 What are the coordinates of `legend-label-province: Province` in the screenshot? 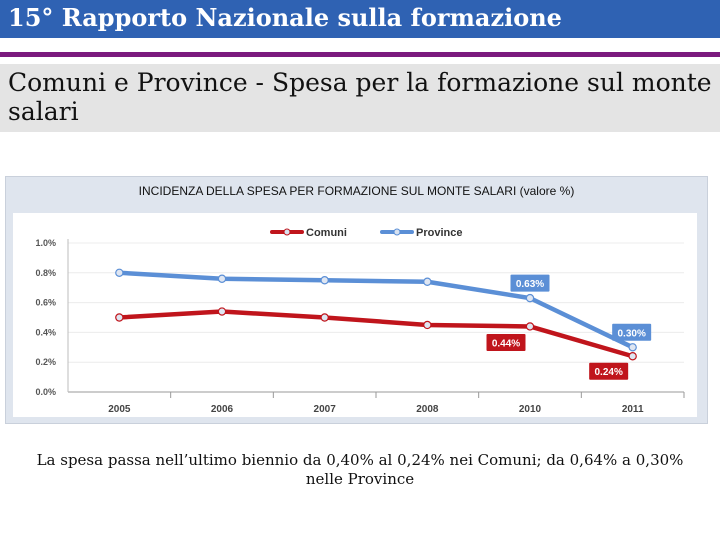 It's located at (439, 233).